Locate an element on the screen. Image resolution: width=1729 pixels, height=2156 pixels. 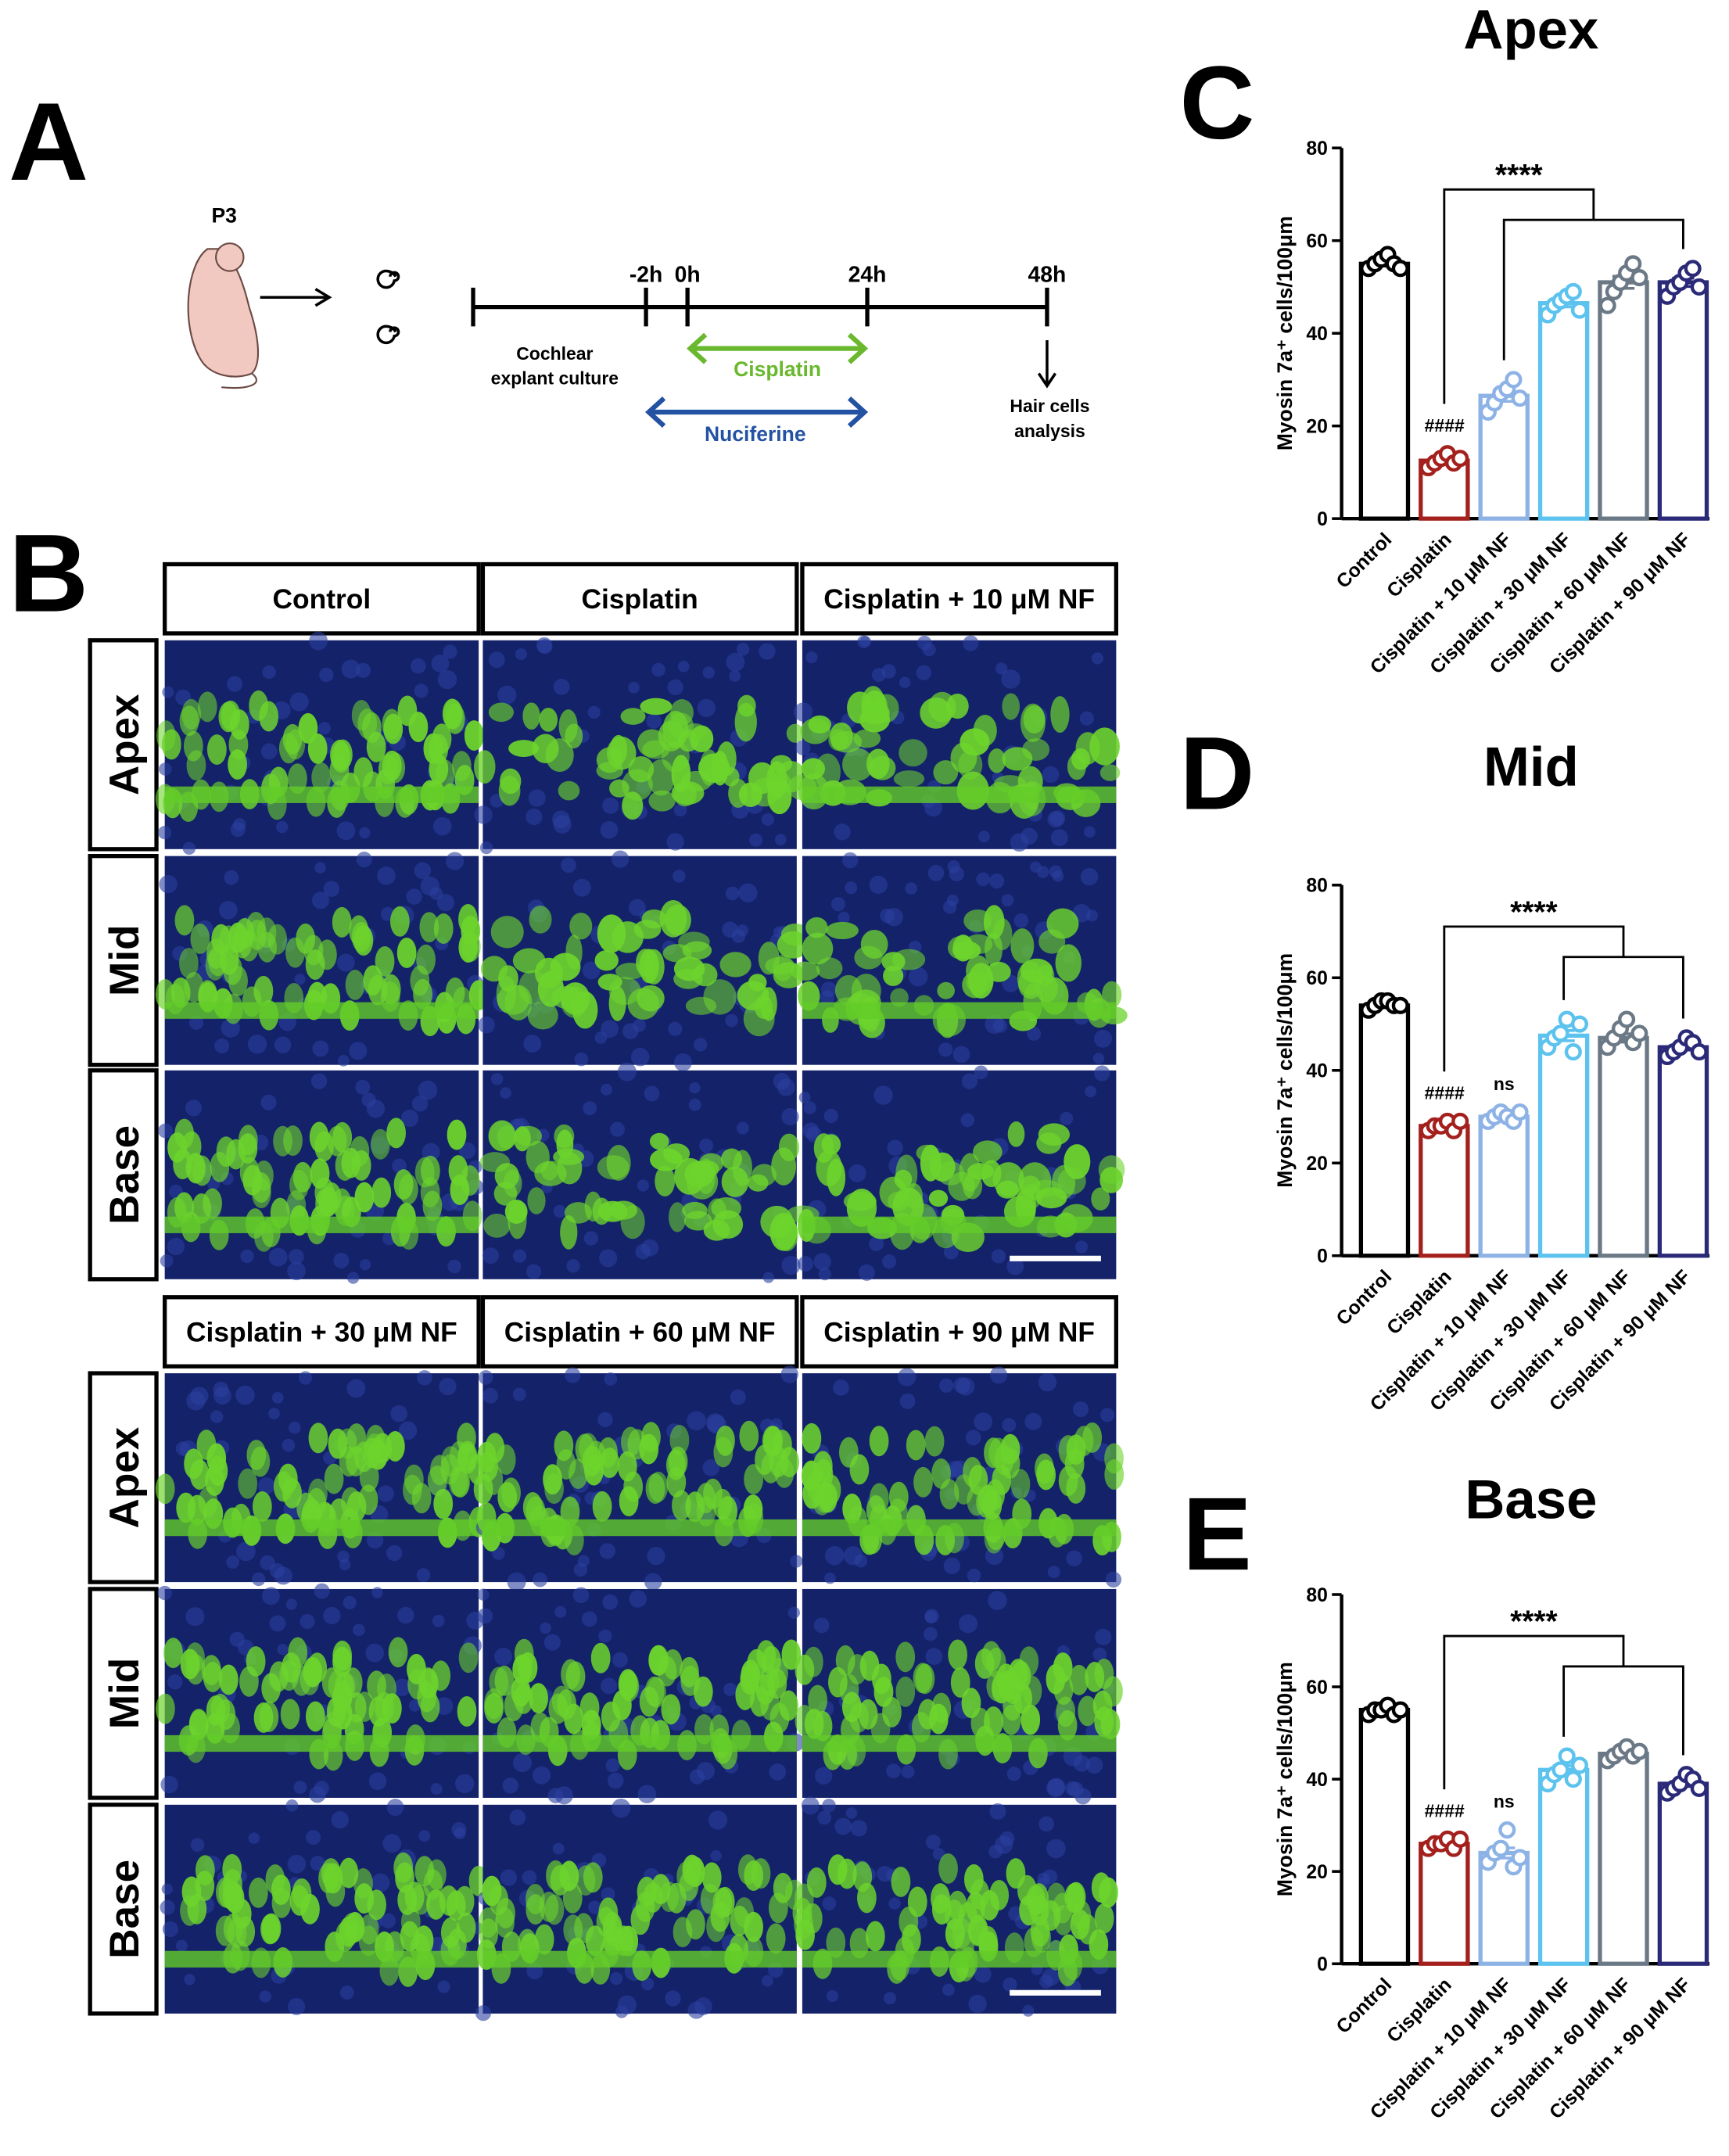
bar is located at coordinates (1444, 1191).